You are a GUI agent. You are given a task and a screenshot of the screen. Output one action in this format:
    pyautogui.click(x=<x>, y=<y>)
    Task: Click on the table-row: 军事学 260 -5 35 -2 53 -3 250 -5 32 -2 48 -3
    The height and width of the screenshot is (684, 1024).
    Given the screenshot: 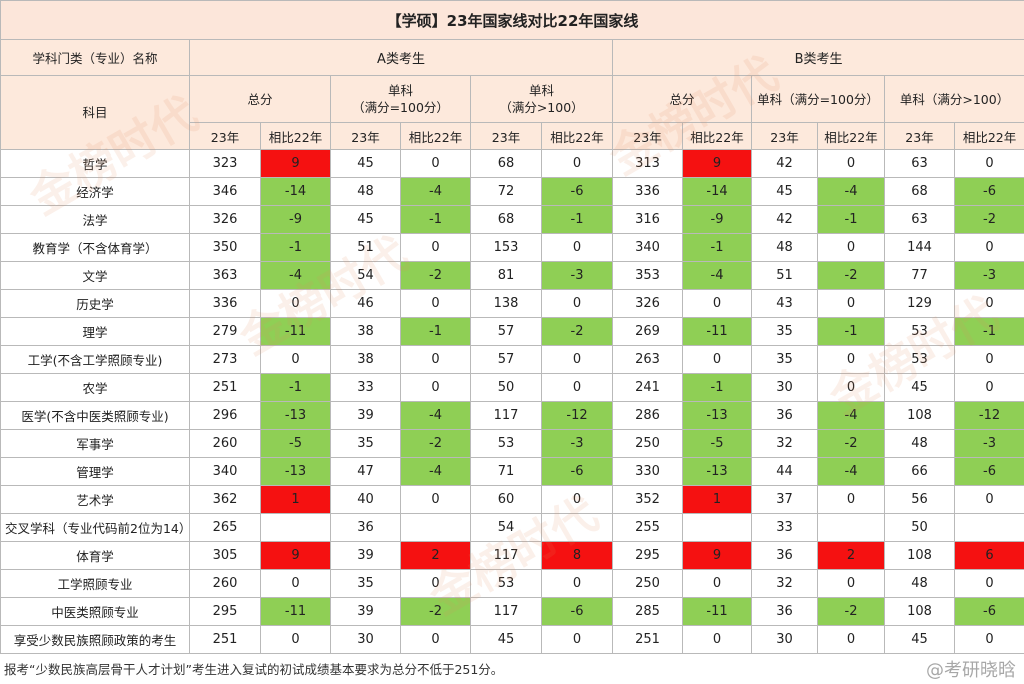 What is the action you would take?
    pyautogui.click(x=512, y=443)
    